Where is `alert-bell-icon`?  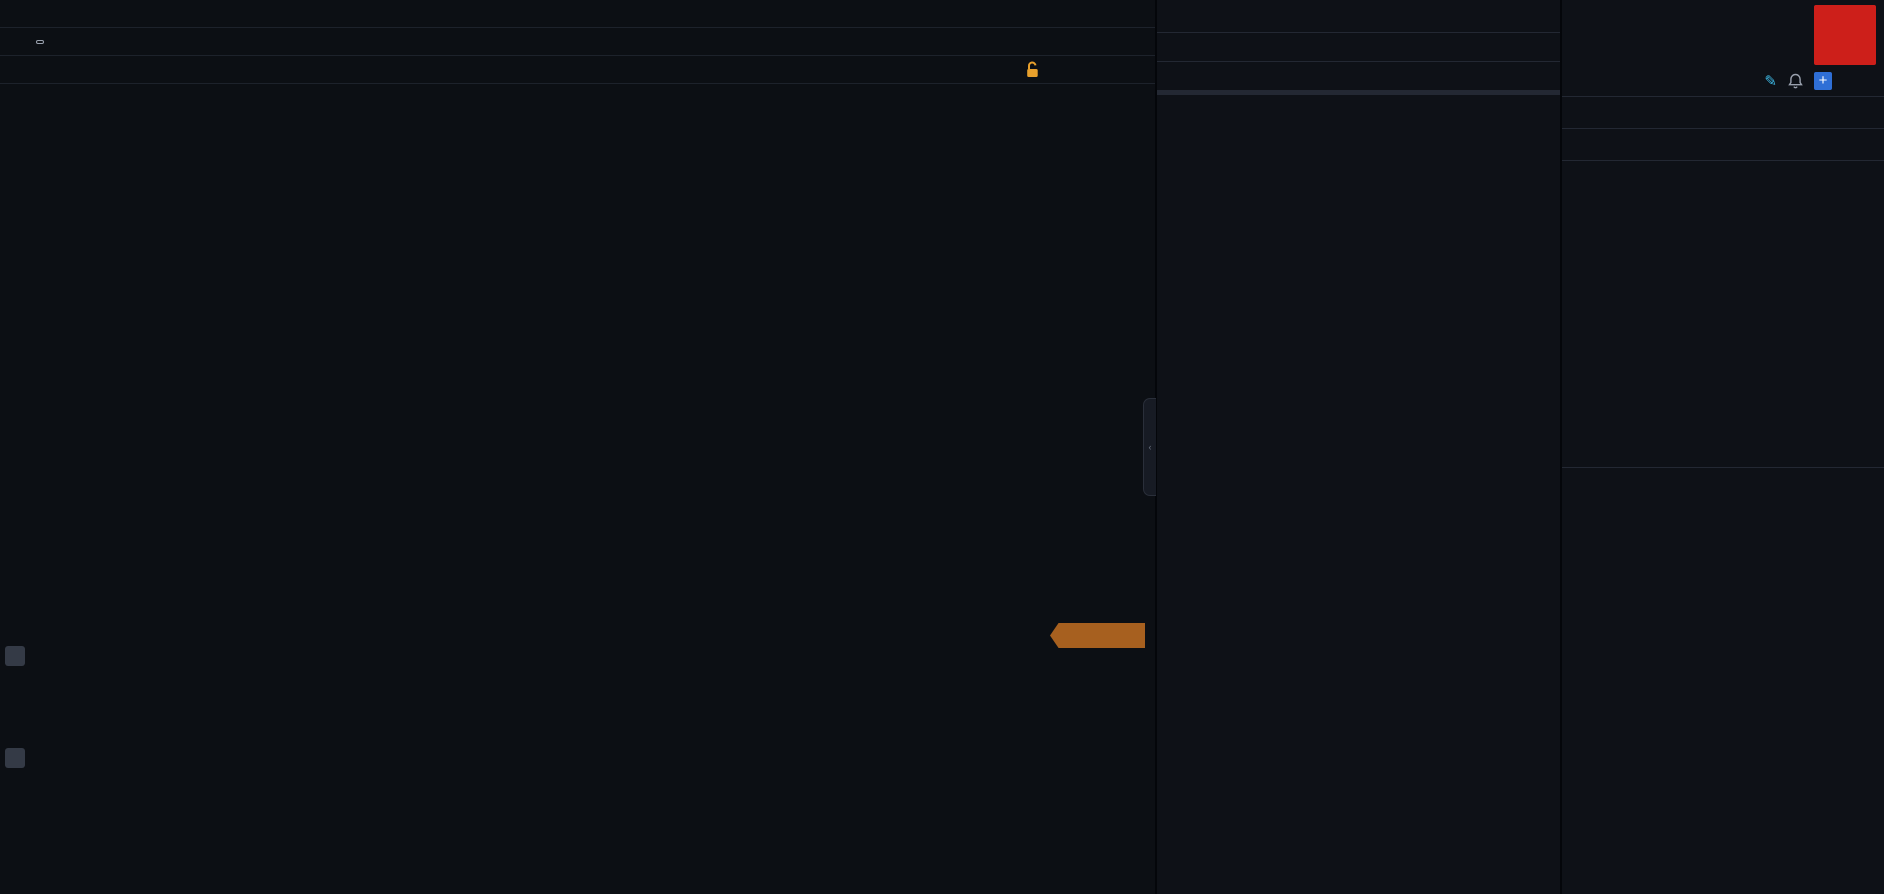 alert-bell-icon is located at coordinates (1795, 81).